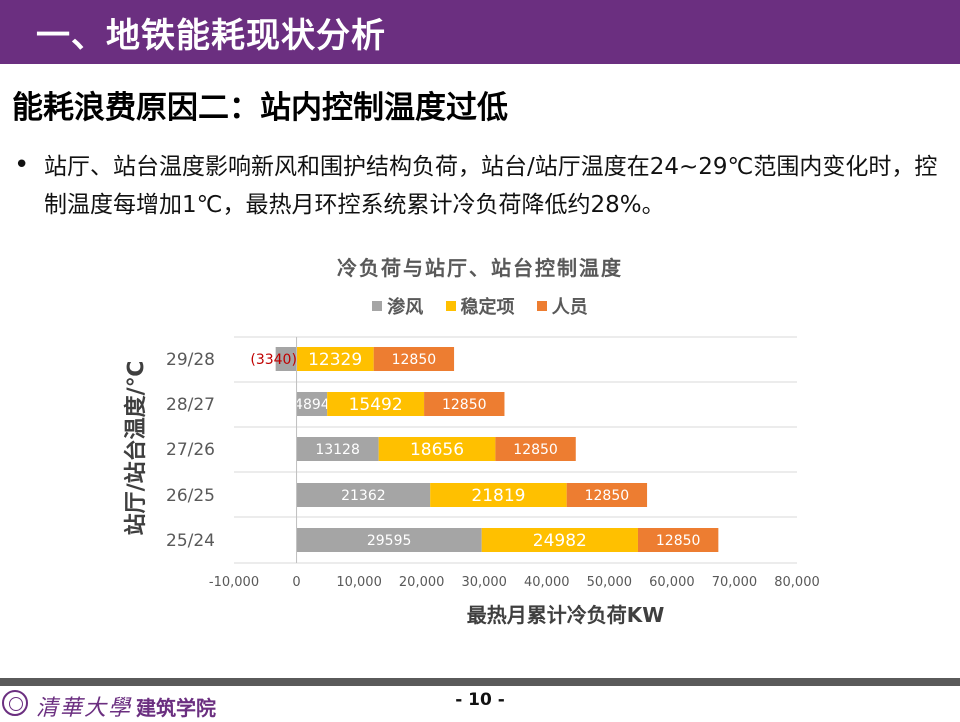 The width and height of the screenshot is (960, 722). Describe the element at coordinates (260, 108) in the screenshot. I see `section-subtitle: 能耗浪费原因二：站内控制温度过低` at that location.